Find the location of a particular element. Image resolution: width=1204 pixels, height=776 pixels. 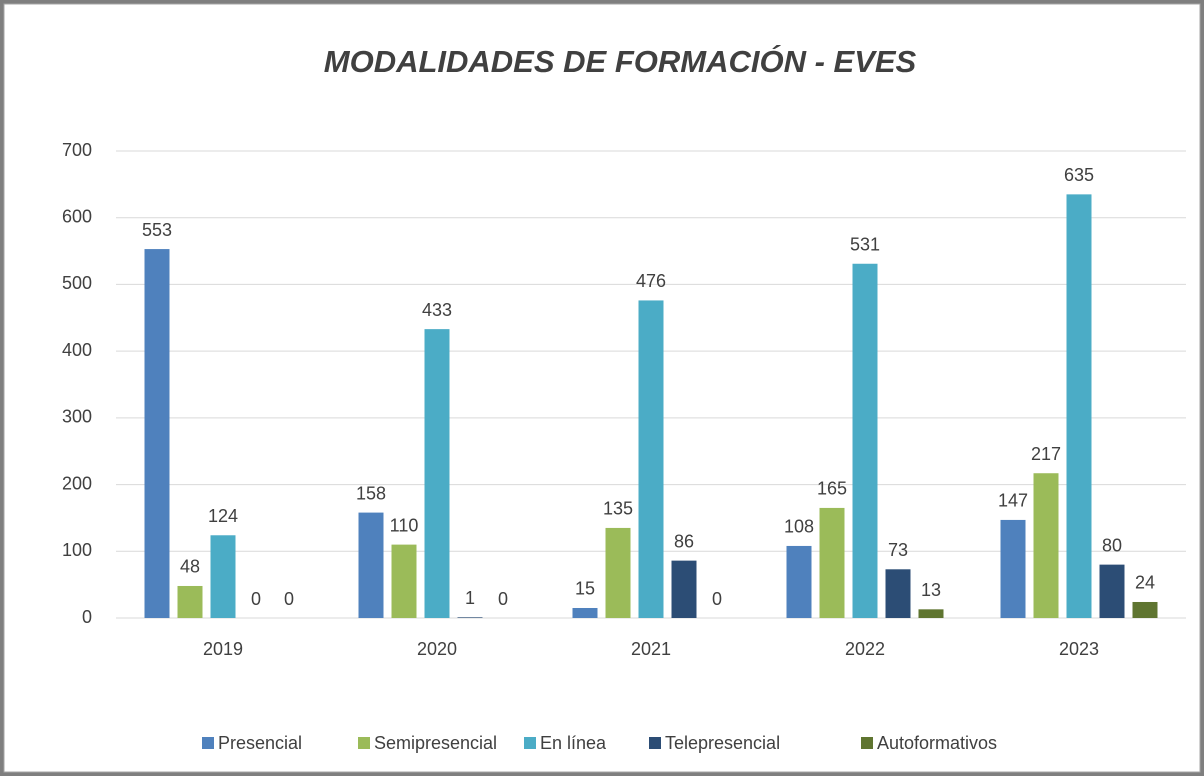

data-label: 147 is located at coordinates (1013, 501).